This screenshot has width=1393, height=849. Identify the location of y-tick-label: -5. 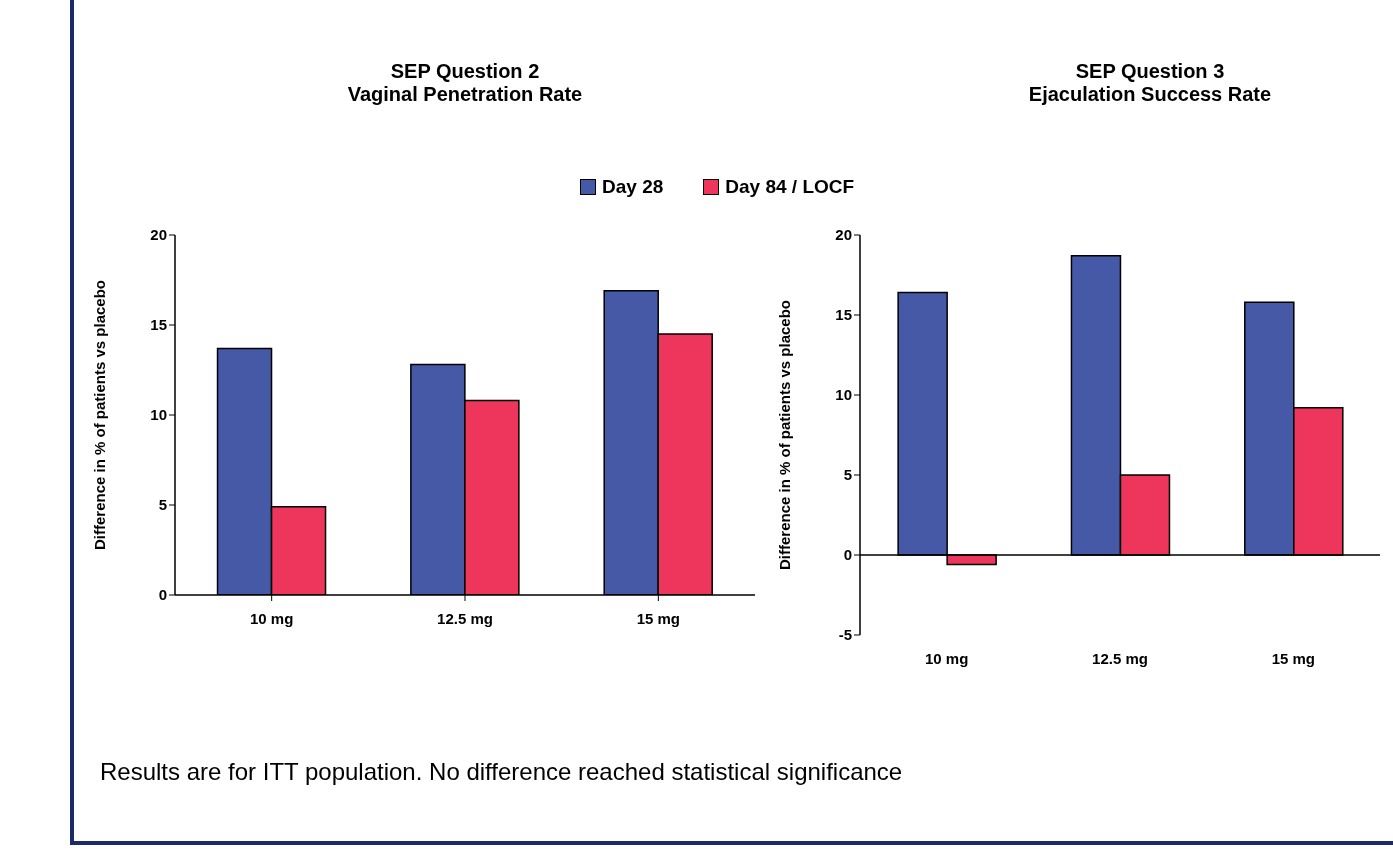
(845, 635).